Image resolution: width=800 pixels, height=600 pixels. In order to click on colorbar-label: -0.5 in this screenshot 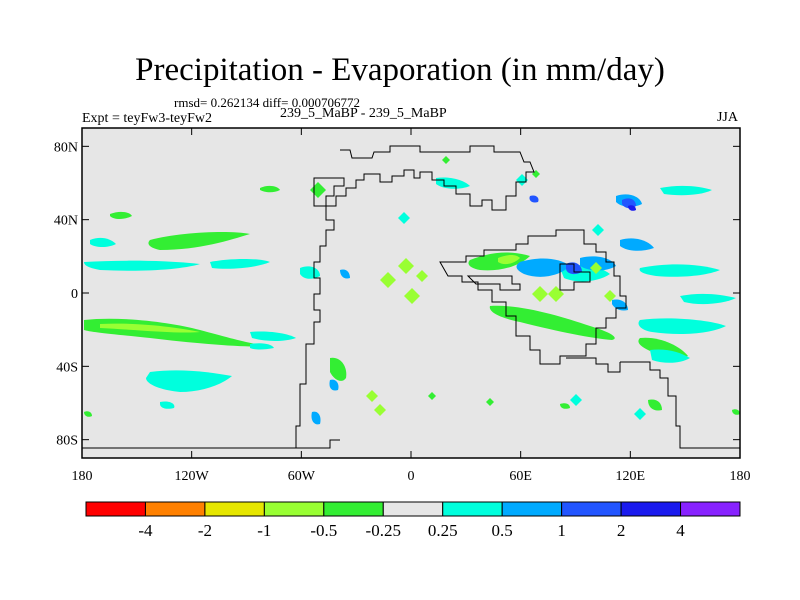, I will do `click(323, 530)`.